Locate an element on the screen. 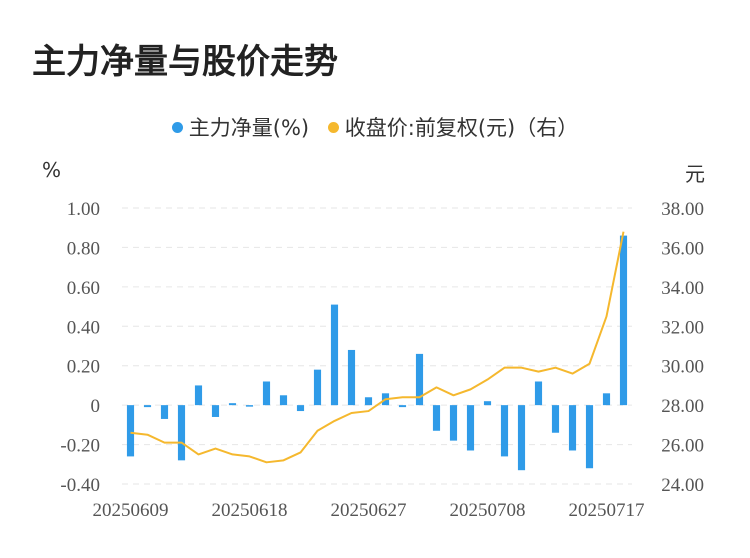  legend-item-close-price: 收盘价:前复权(元)（右） is located at coordinates (453, 127).